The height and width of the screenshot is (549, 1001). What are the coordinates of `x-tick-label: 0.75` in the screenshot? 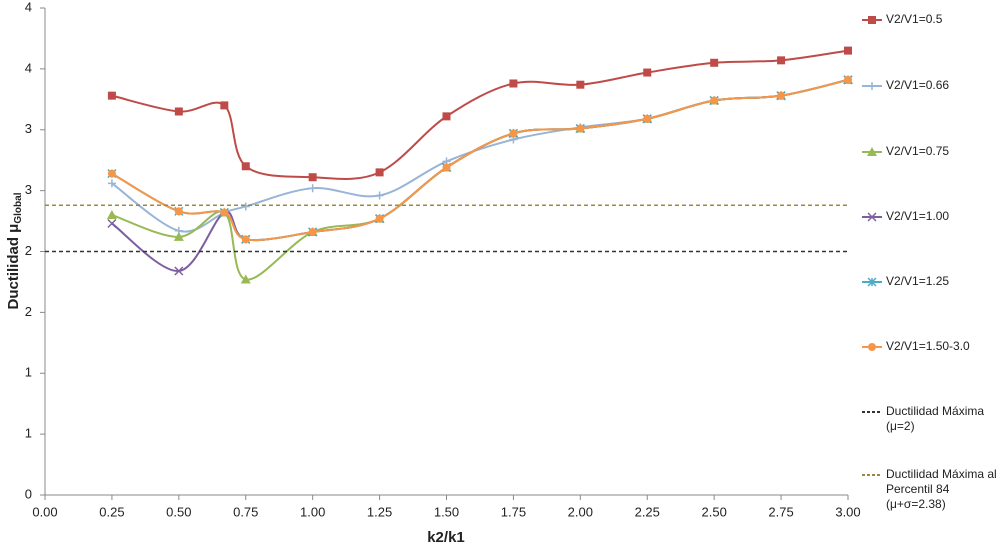 It's located at (245, 511).